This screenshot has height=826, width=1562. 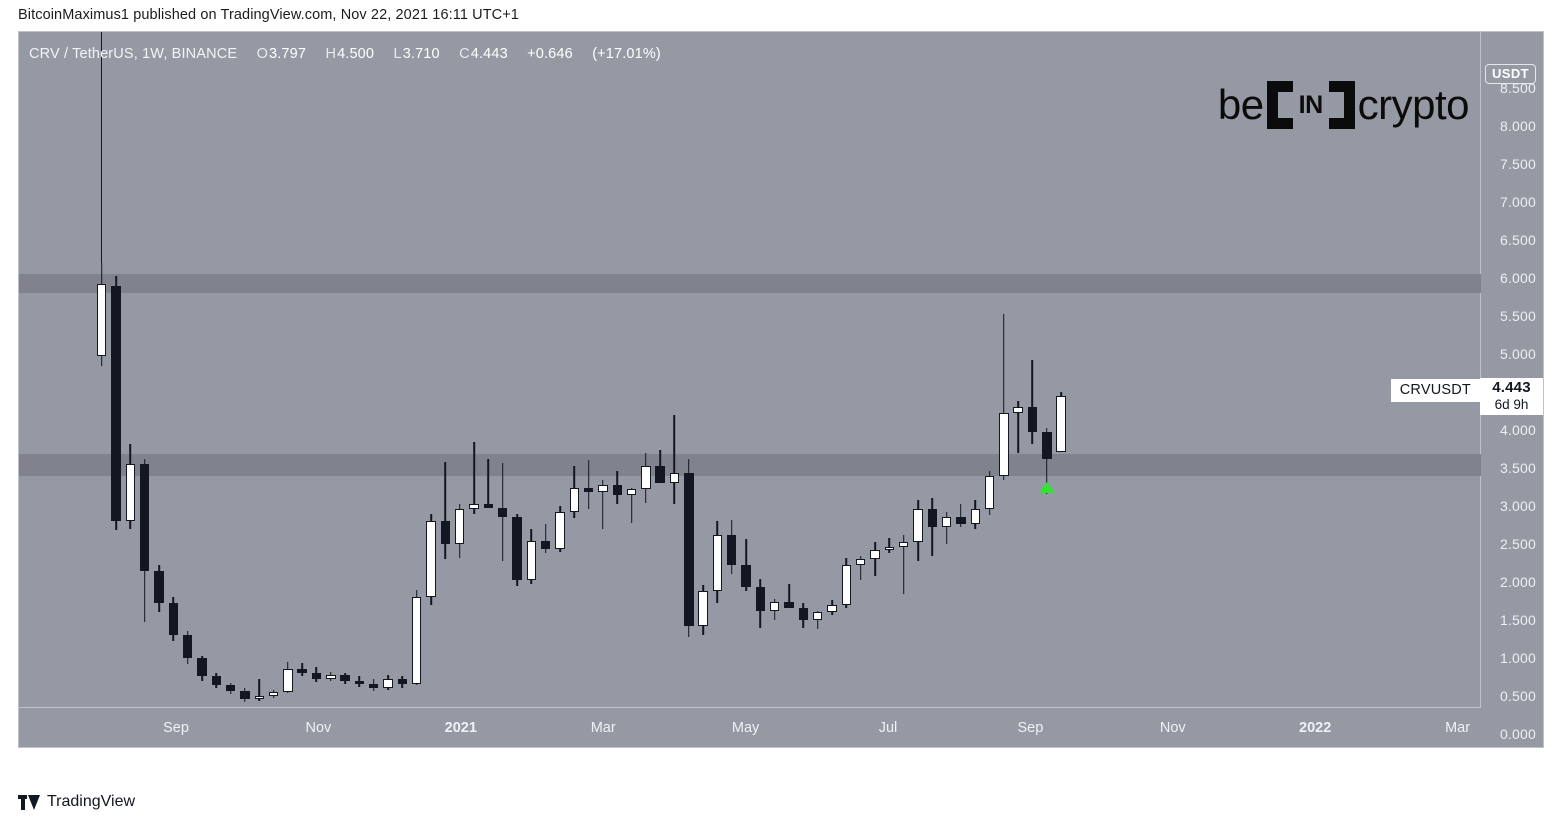 What do you see at coordinates (1279, 105) in the screenshot?
I see `bracket-left-icon` at bounding box center [1279, 105].